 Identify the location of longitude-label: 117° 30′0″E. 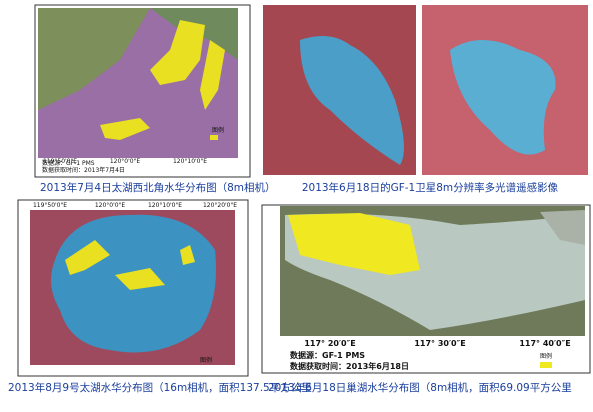
(439, 343).